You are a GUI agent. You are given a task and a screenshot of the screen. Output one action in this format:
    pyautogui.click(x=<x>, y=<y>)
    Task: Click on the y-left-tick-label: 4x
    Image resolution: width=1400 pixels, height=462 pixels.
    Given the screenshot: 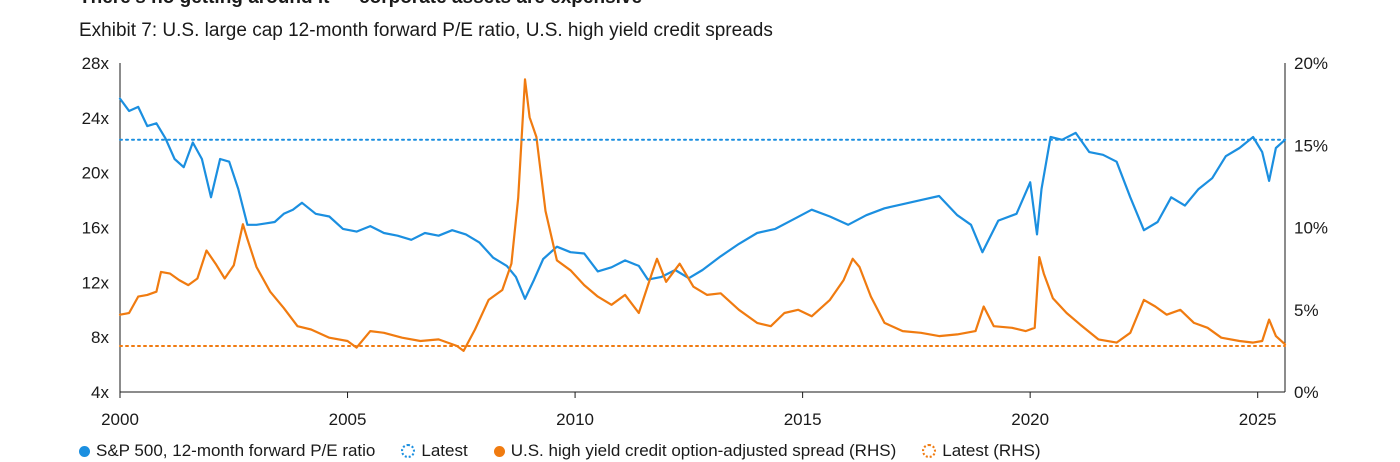 What is the action you would take?
    pyautogui.click(x=100, y=392)
    